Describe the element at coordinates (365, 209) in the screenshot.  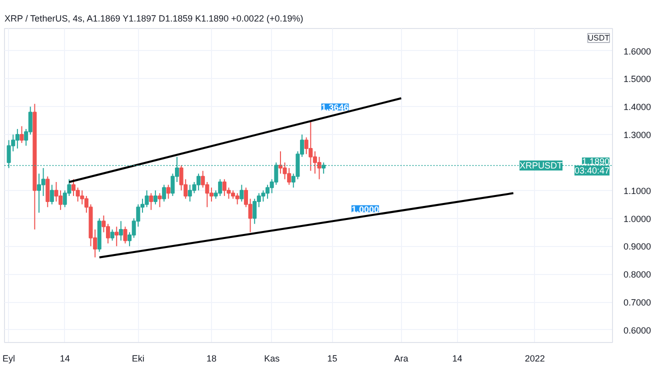
I see `annotation: 1.0000` at that location.